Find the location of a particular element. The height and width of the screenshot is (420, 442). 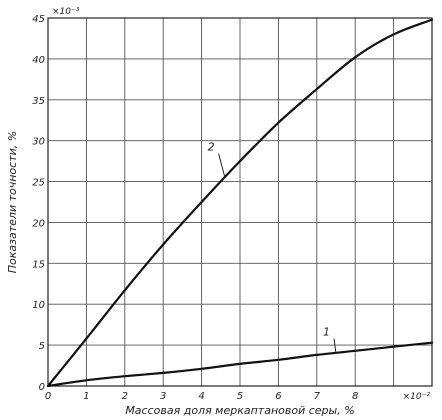

series-labels: 12 is located at coordinates (272, 247).